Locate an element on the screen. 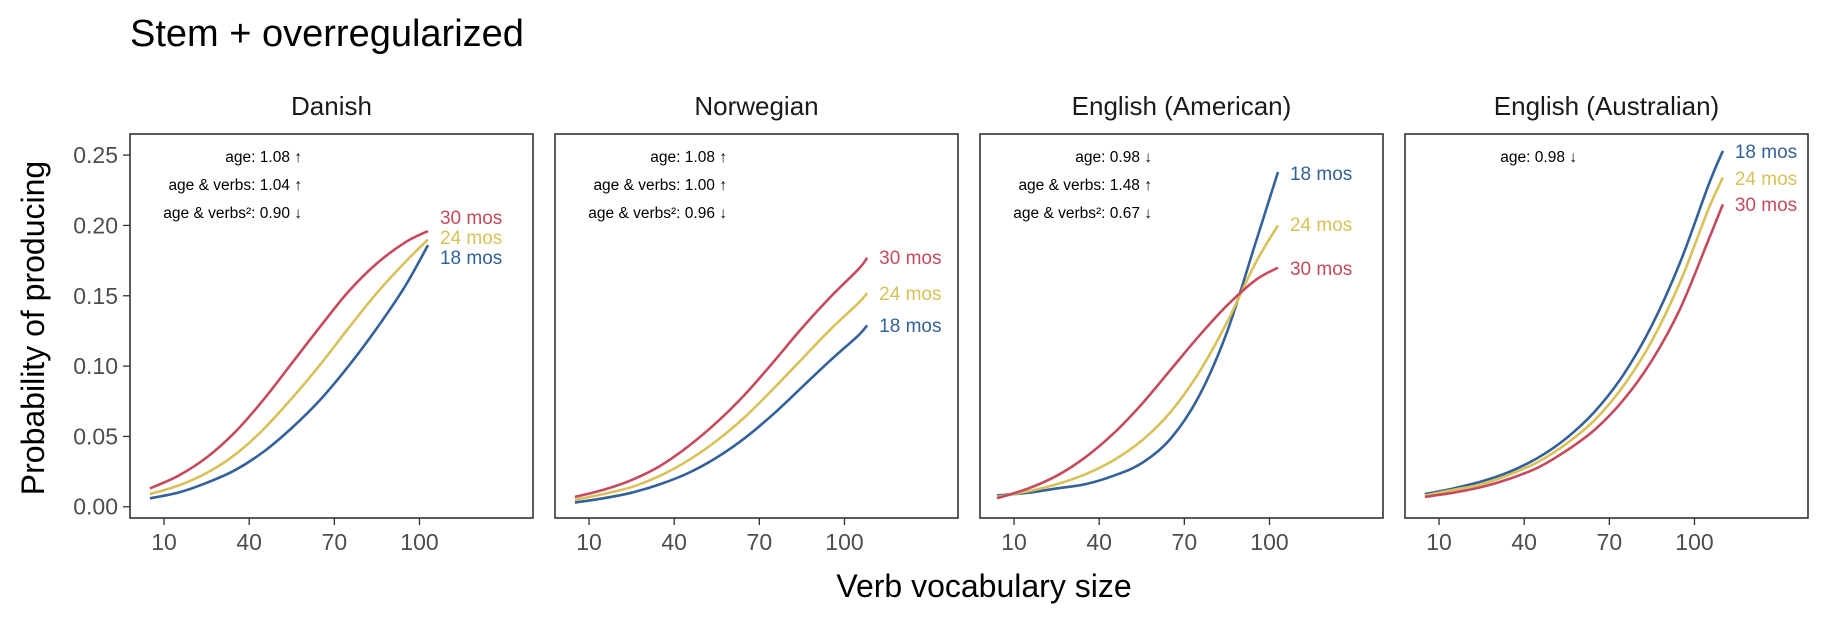 Image resolution: width=1824 pixels, height=624 pixels. model-annotation: age & verbs: 1.04 ↑ is located at coordinates (235, 185).